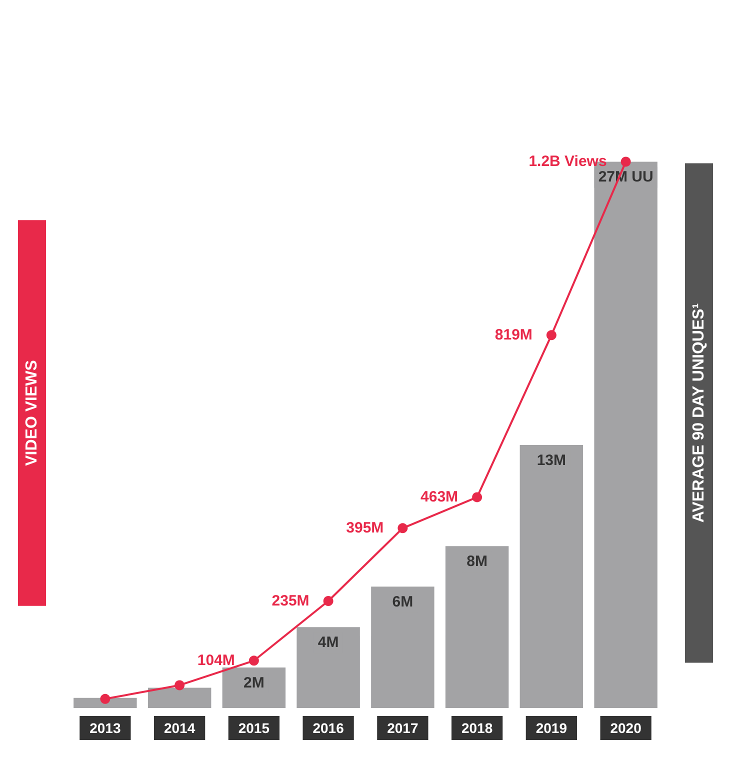 The width and height of the screenshot is (731, 769). Describe the element at coordinates (328, 728) in the screenshot. I see `x-tick-label: 2016` at that location.